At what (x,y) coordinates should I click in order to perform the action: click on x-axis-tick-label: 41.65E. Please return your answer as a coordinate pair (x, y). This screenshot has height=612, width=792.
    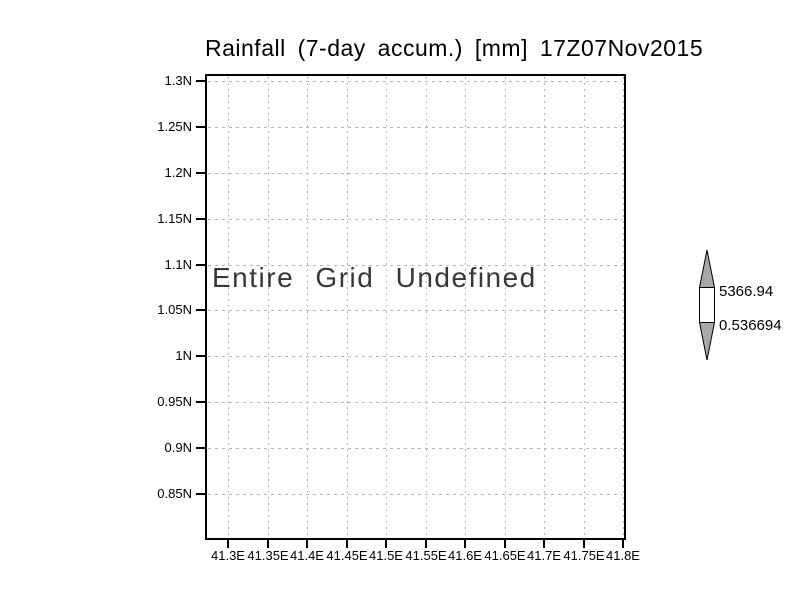
    Looking at the image, I should click on (505, 555).